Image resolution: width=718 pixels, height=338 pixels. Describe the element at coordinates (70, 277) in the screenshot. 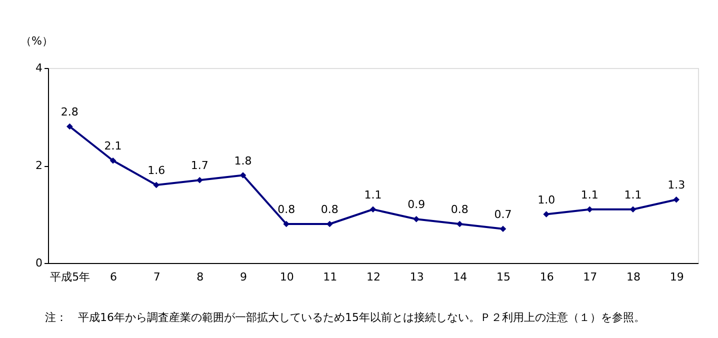

I see `x-tick-label: 平成5年` at that location.